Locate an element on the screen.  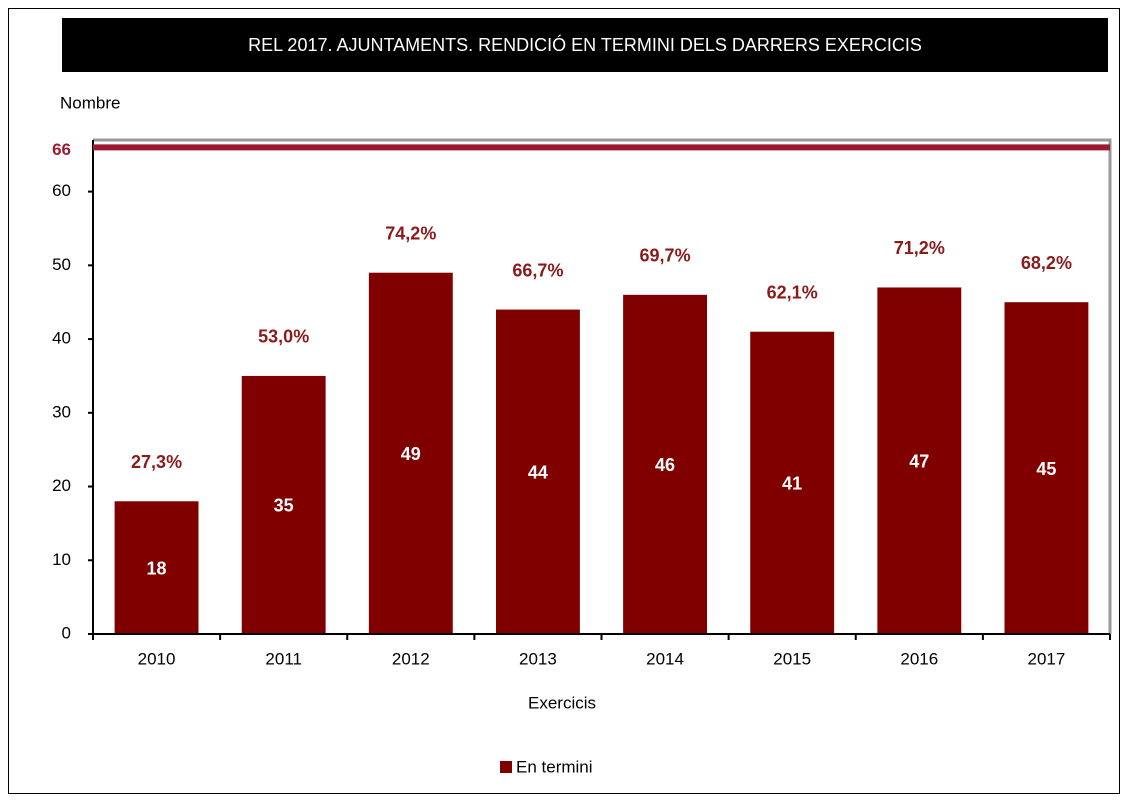
percent-label: 71,2% is located at coordinates (919, 248).